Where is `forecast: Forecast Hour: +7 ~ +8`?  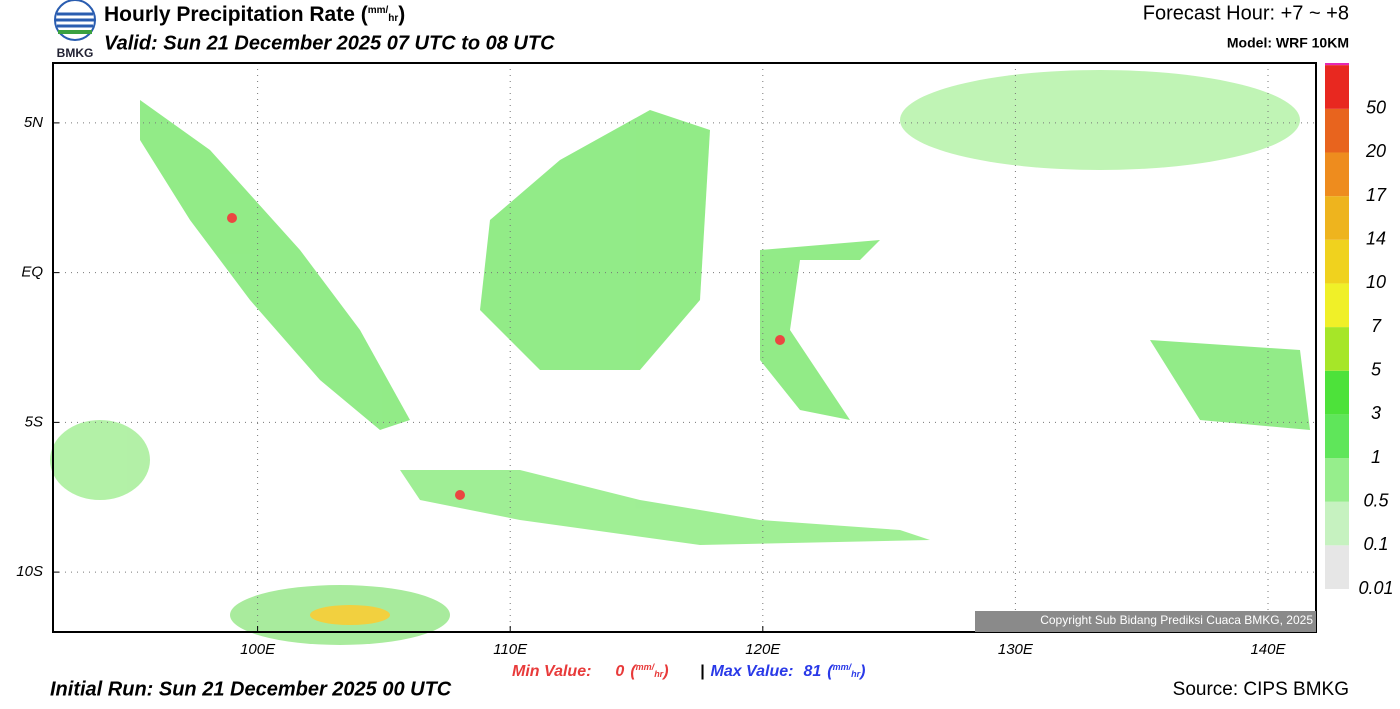
forecast: Forecast Hour: +7 ~ +8 is located at coordinates (1246, 13).